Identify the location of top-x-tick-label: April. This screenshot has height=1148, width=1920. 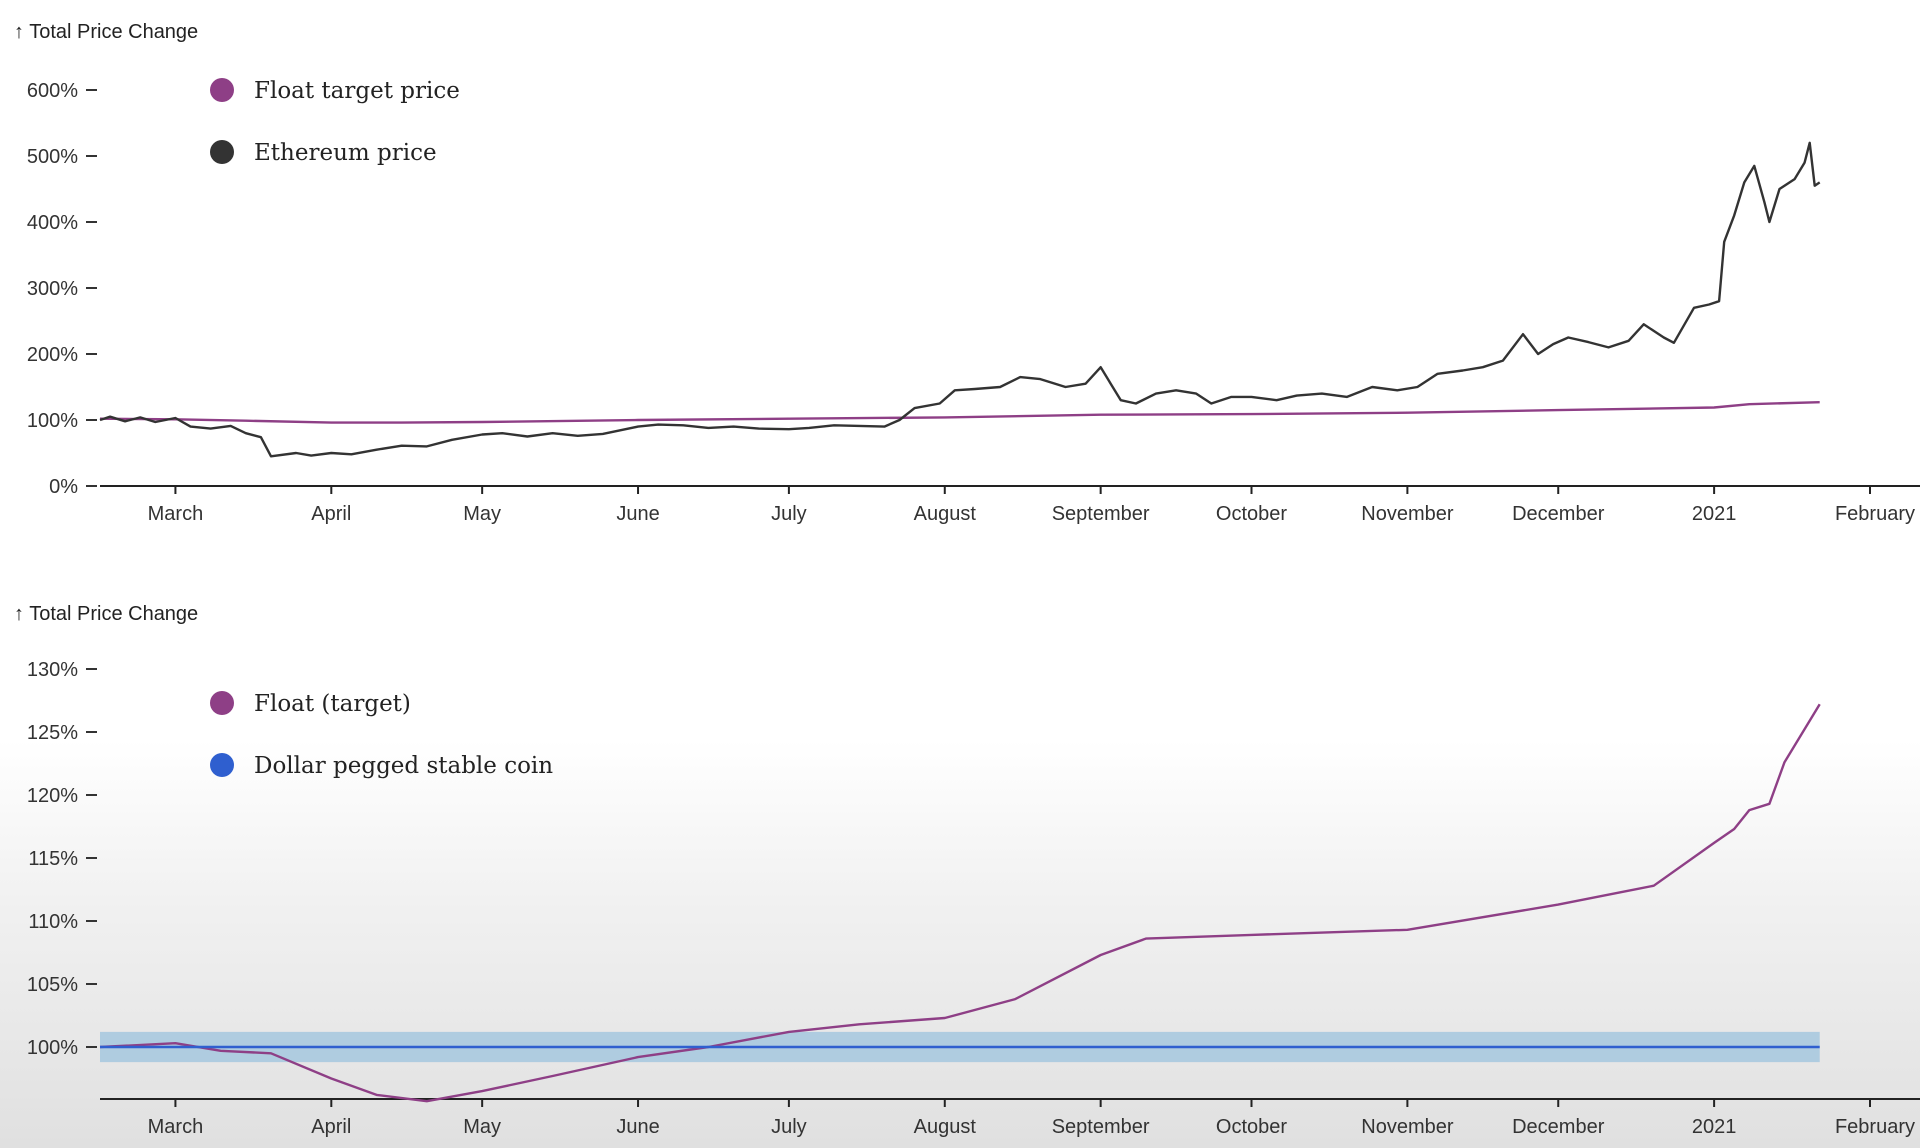
(331, 514).